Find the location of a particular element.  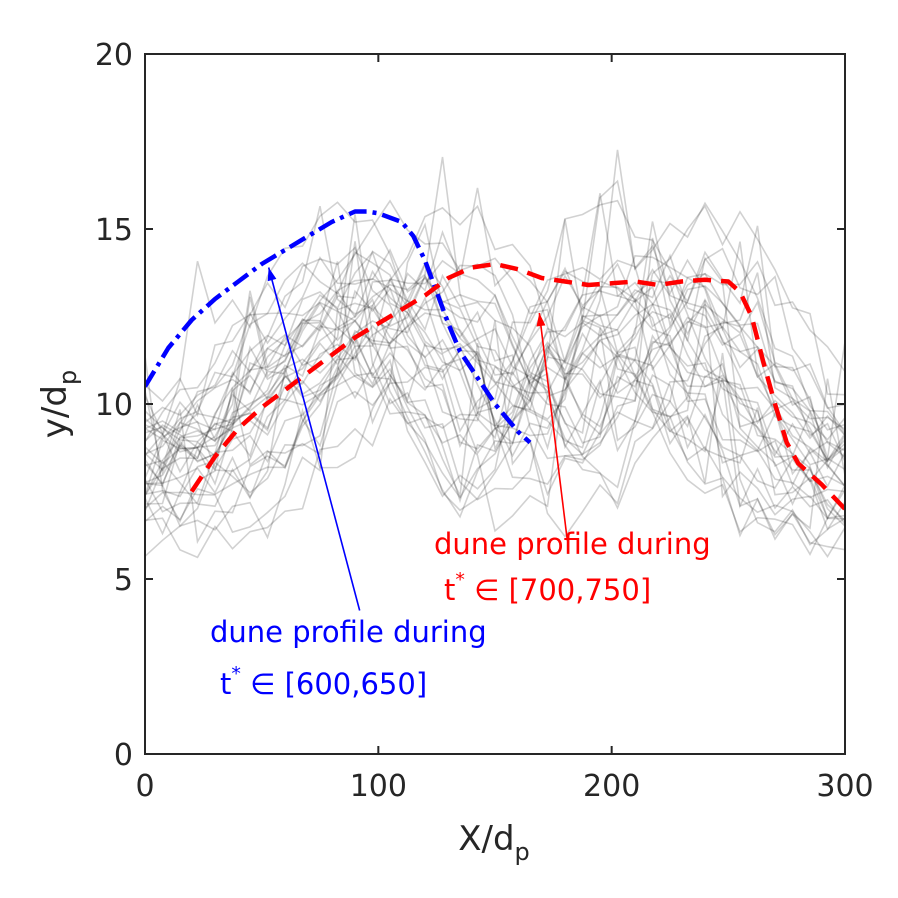

arrow-red is located at coordinates (552, 426).